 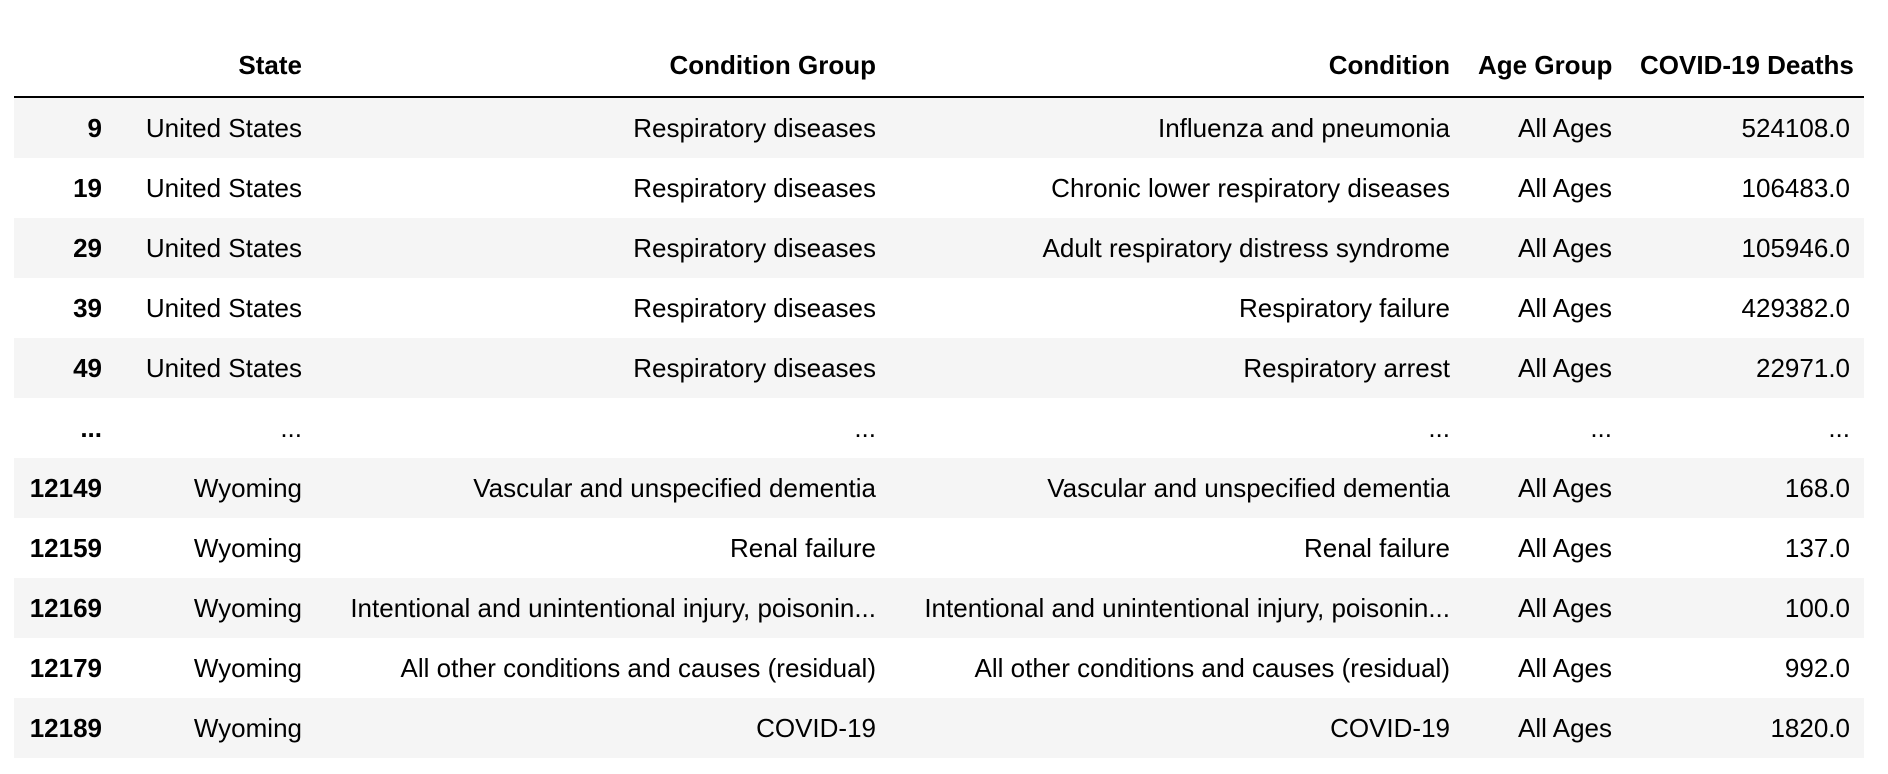 What do you see at coordinates (65, 68) in the screenshot?
I see `index-column-header` at bounding box center [65, 68].